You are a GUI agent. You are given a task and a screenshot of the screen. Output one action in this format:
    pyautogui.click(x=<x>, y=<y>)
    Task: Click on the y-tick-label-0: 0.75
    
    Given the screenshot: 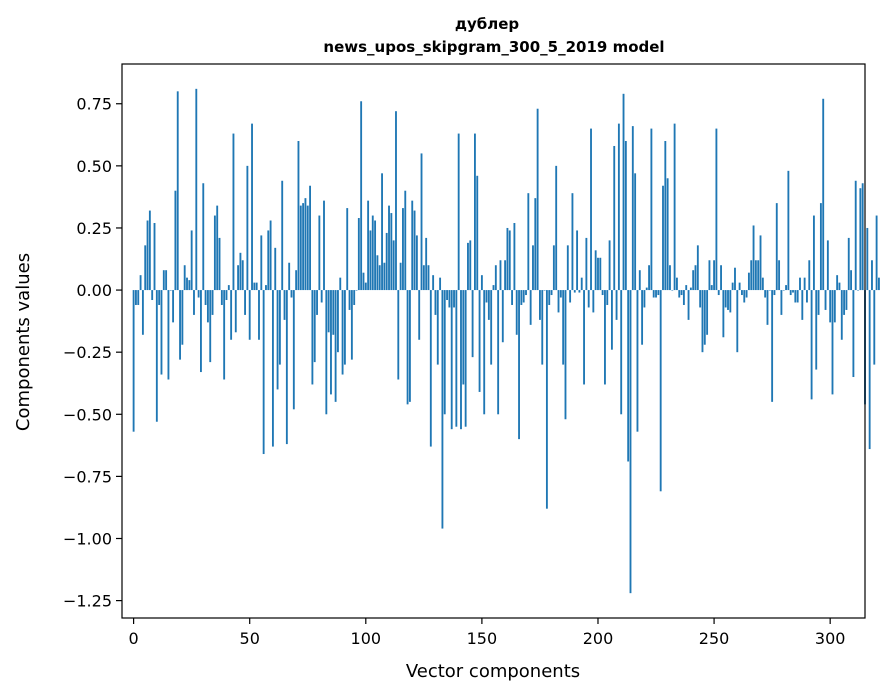 What is the action you would take?
    pyautogui.click(x=94, y=104)
    